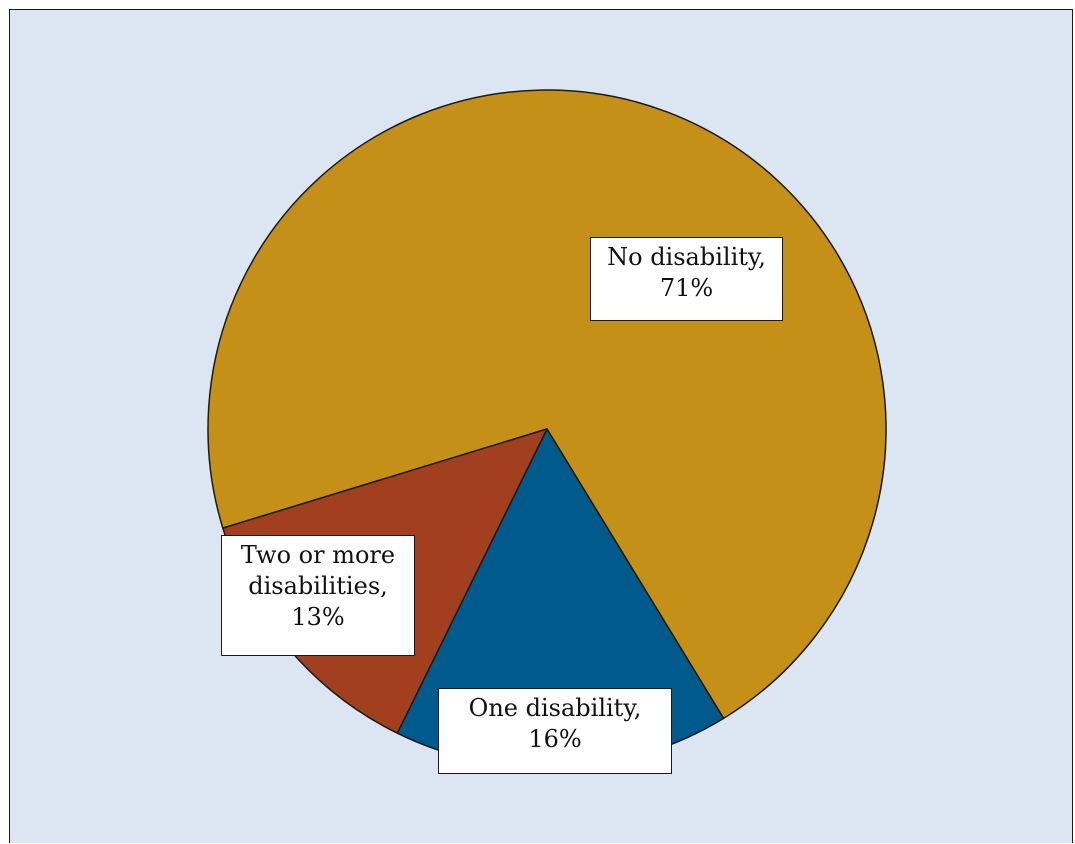 The width and height of the screenshot is (1075, 844). I want to click on data-label-one-disability: One disability, 16%, so click(555, 731).